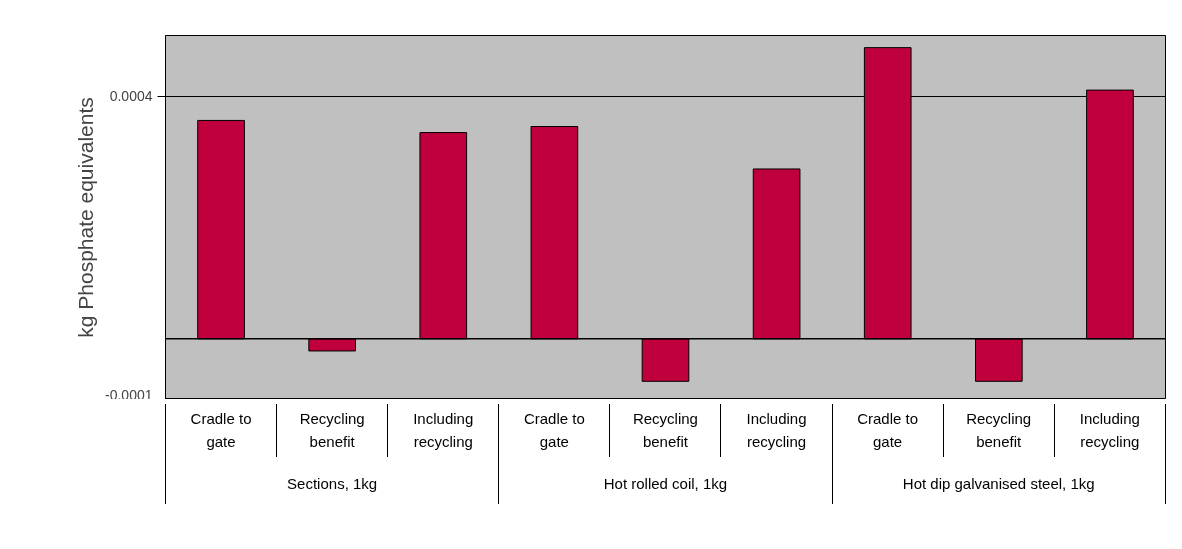  What do you see at coordinates (131, 96) in the screenshot?
I see `y-tick-label: 0.0004` at bounding box center [131, 96].